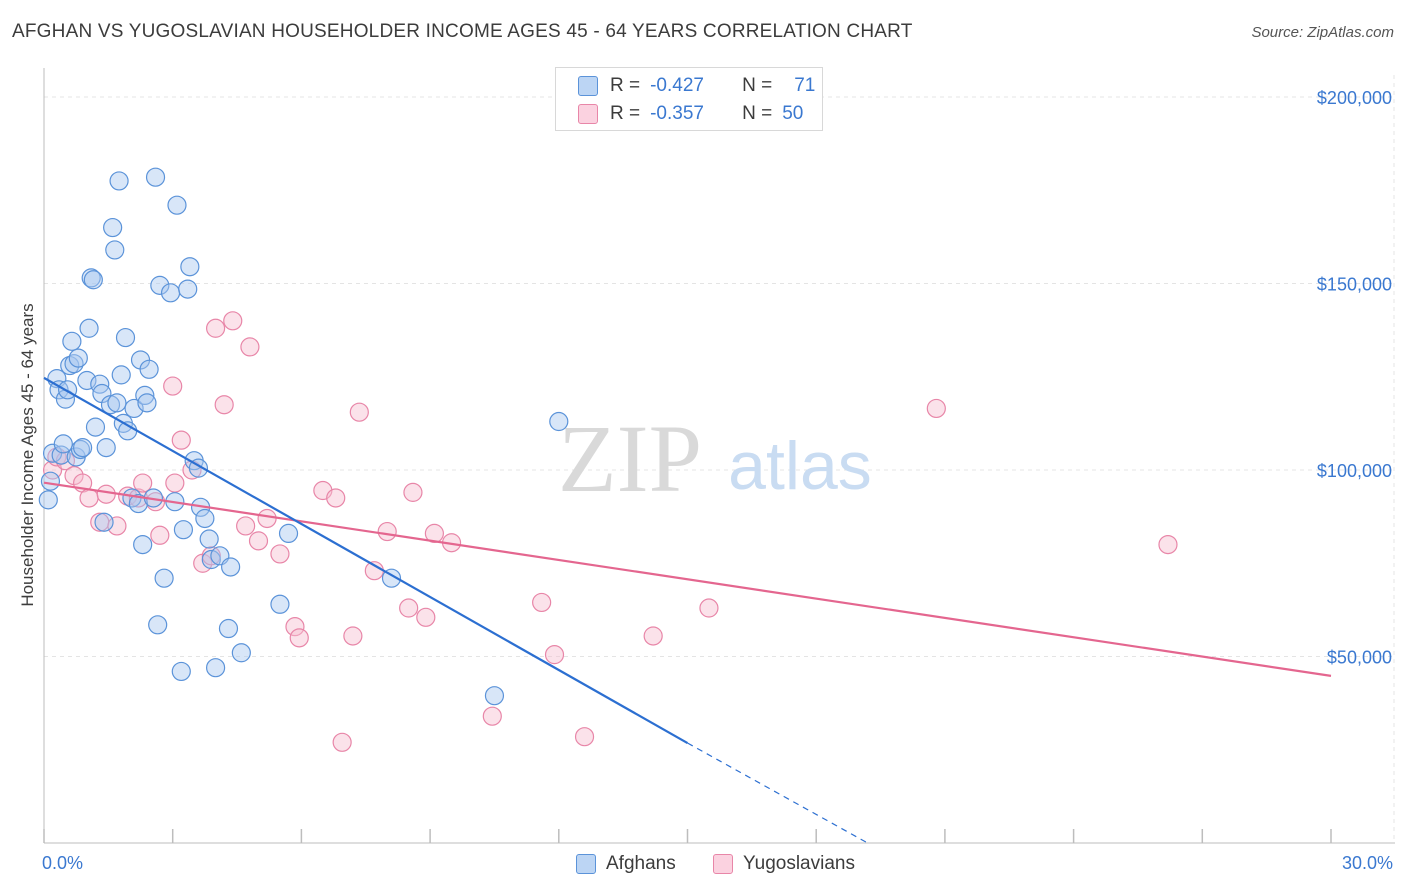 This screenshot has height=892, width=1406. Describe the element at coordinates (793, 113) in the screenshot. I see `yugoslavians-n-value: 50` at that location.